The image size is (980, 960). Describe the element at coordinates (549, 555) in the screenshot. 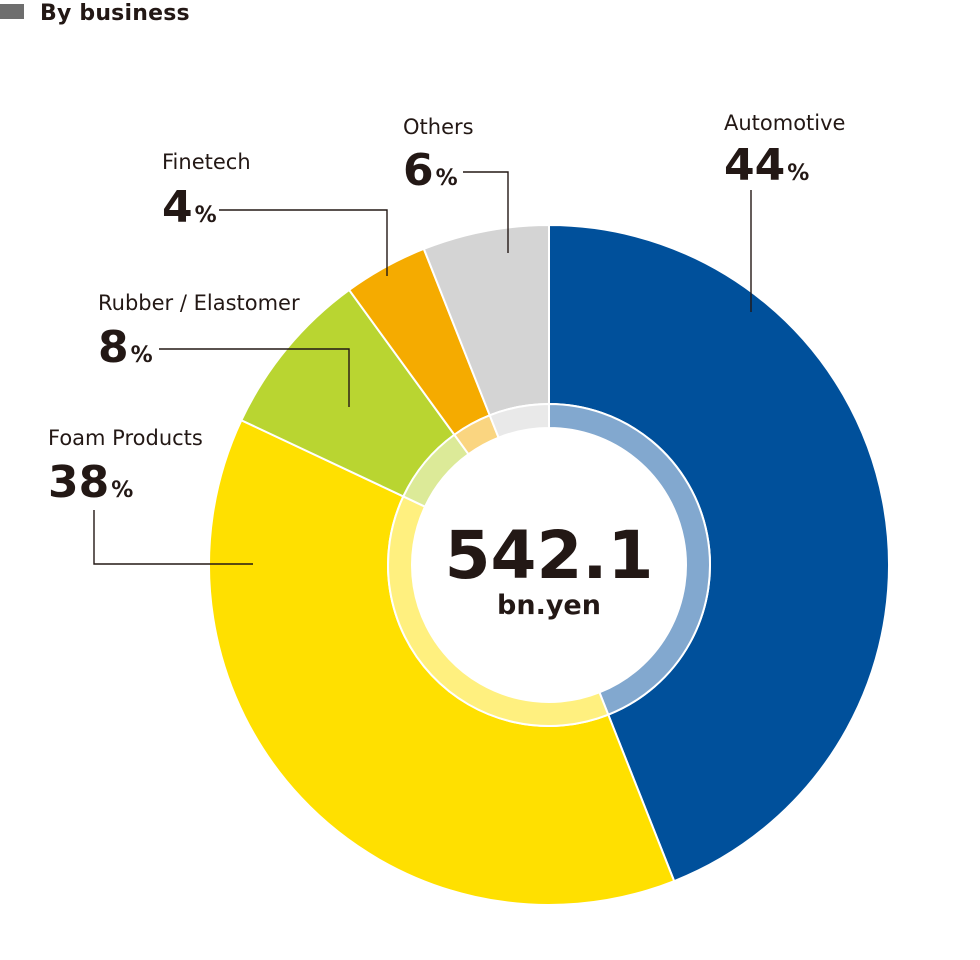

I see `center-total: 542.1` at that location.